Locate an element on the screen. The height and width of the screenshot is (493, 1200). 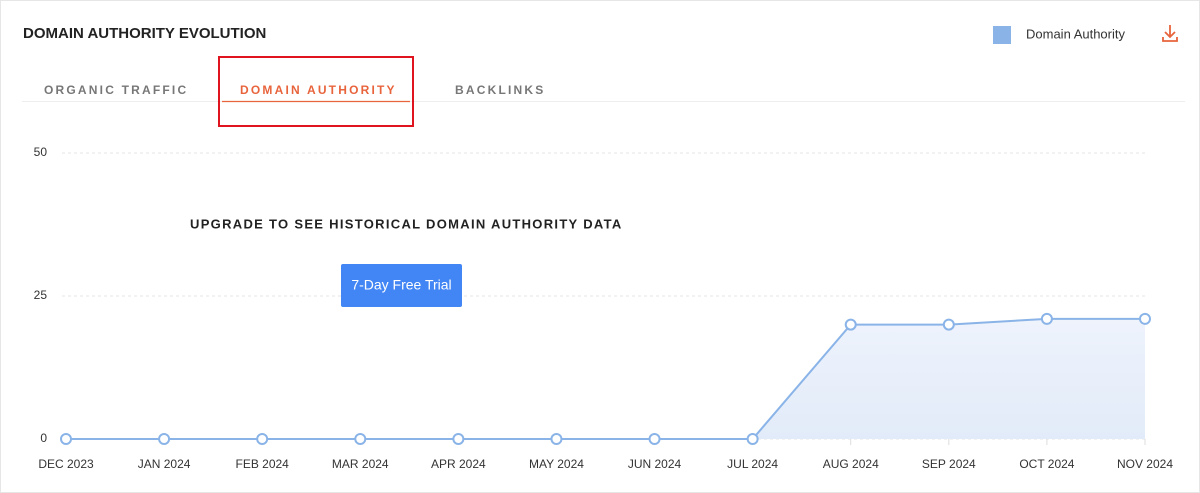
y-tick-label: 0 is located at coordinates (43, 438).